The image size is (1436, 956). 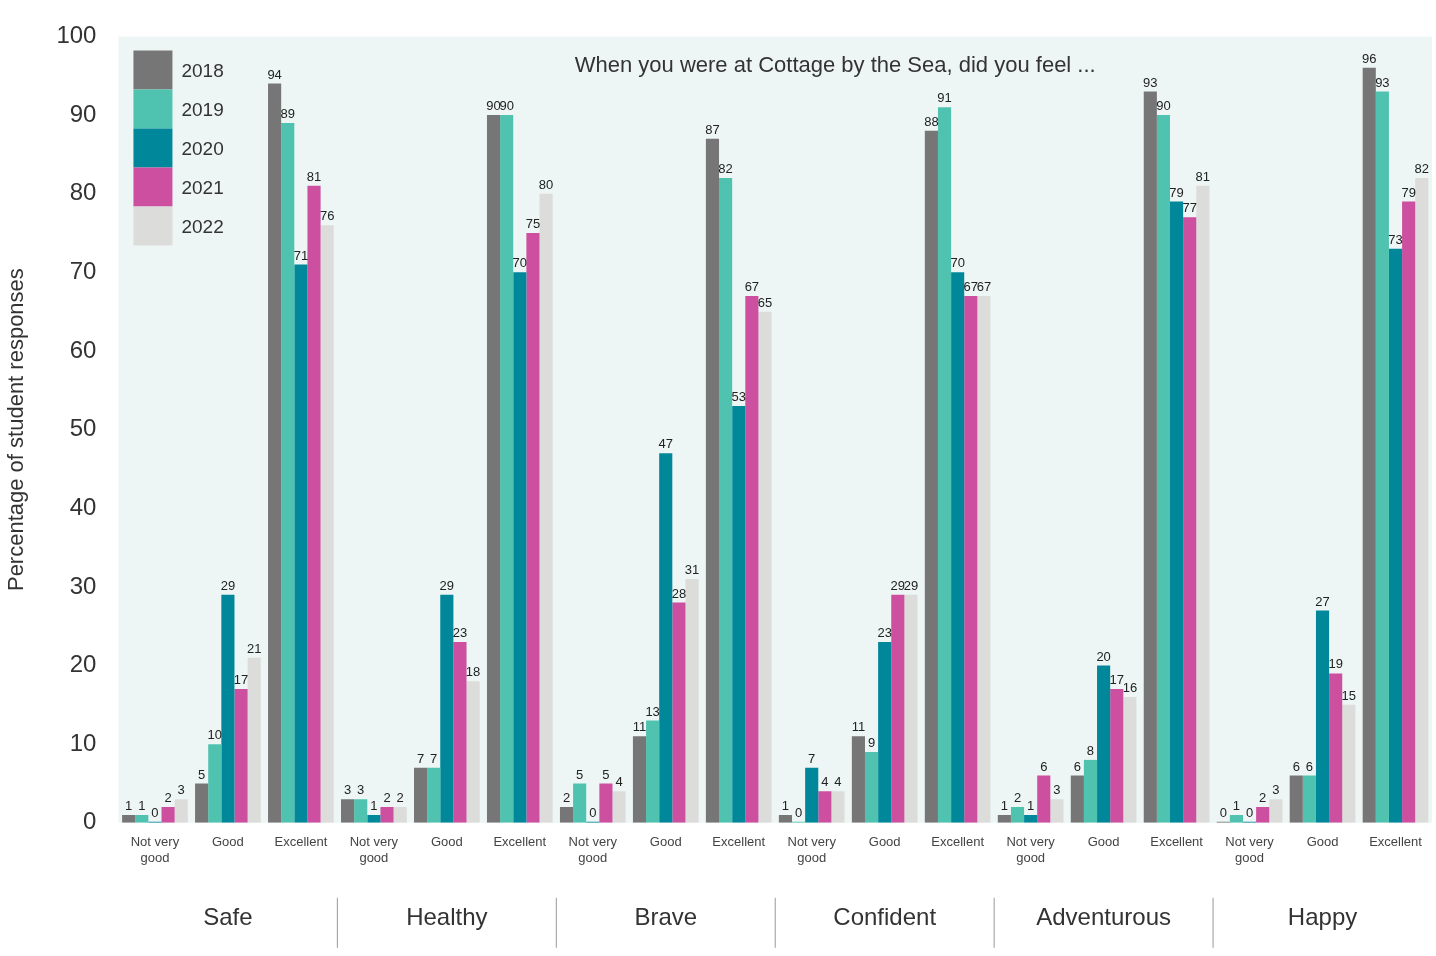 I want to click on data-label: 11, so click(x=858, y=727).